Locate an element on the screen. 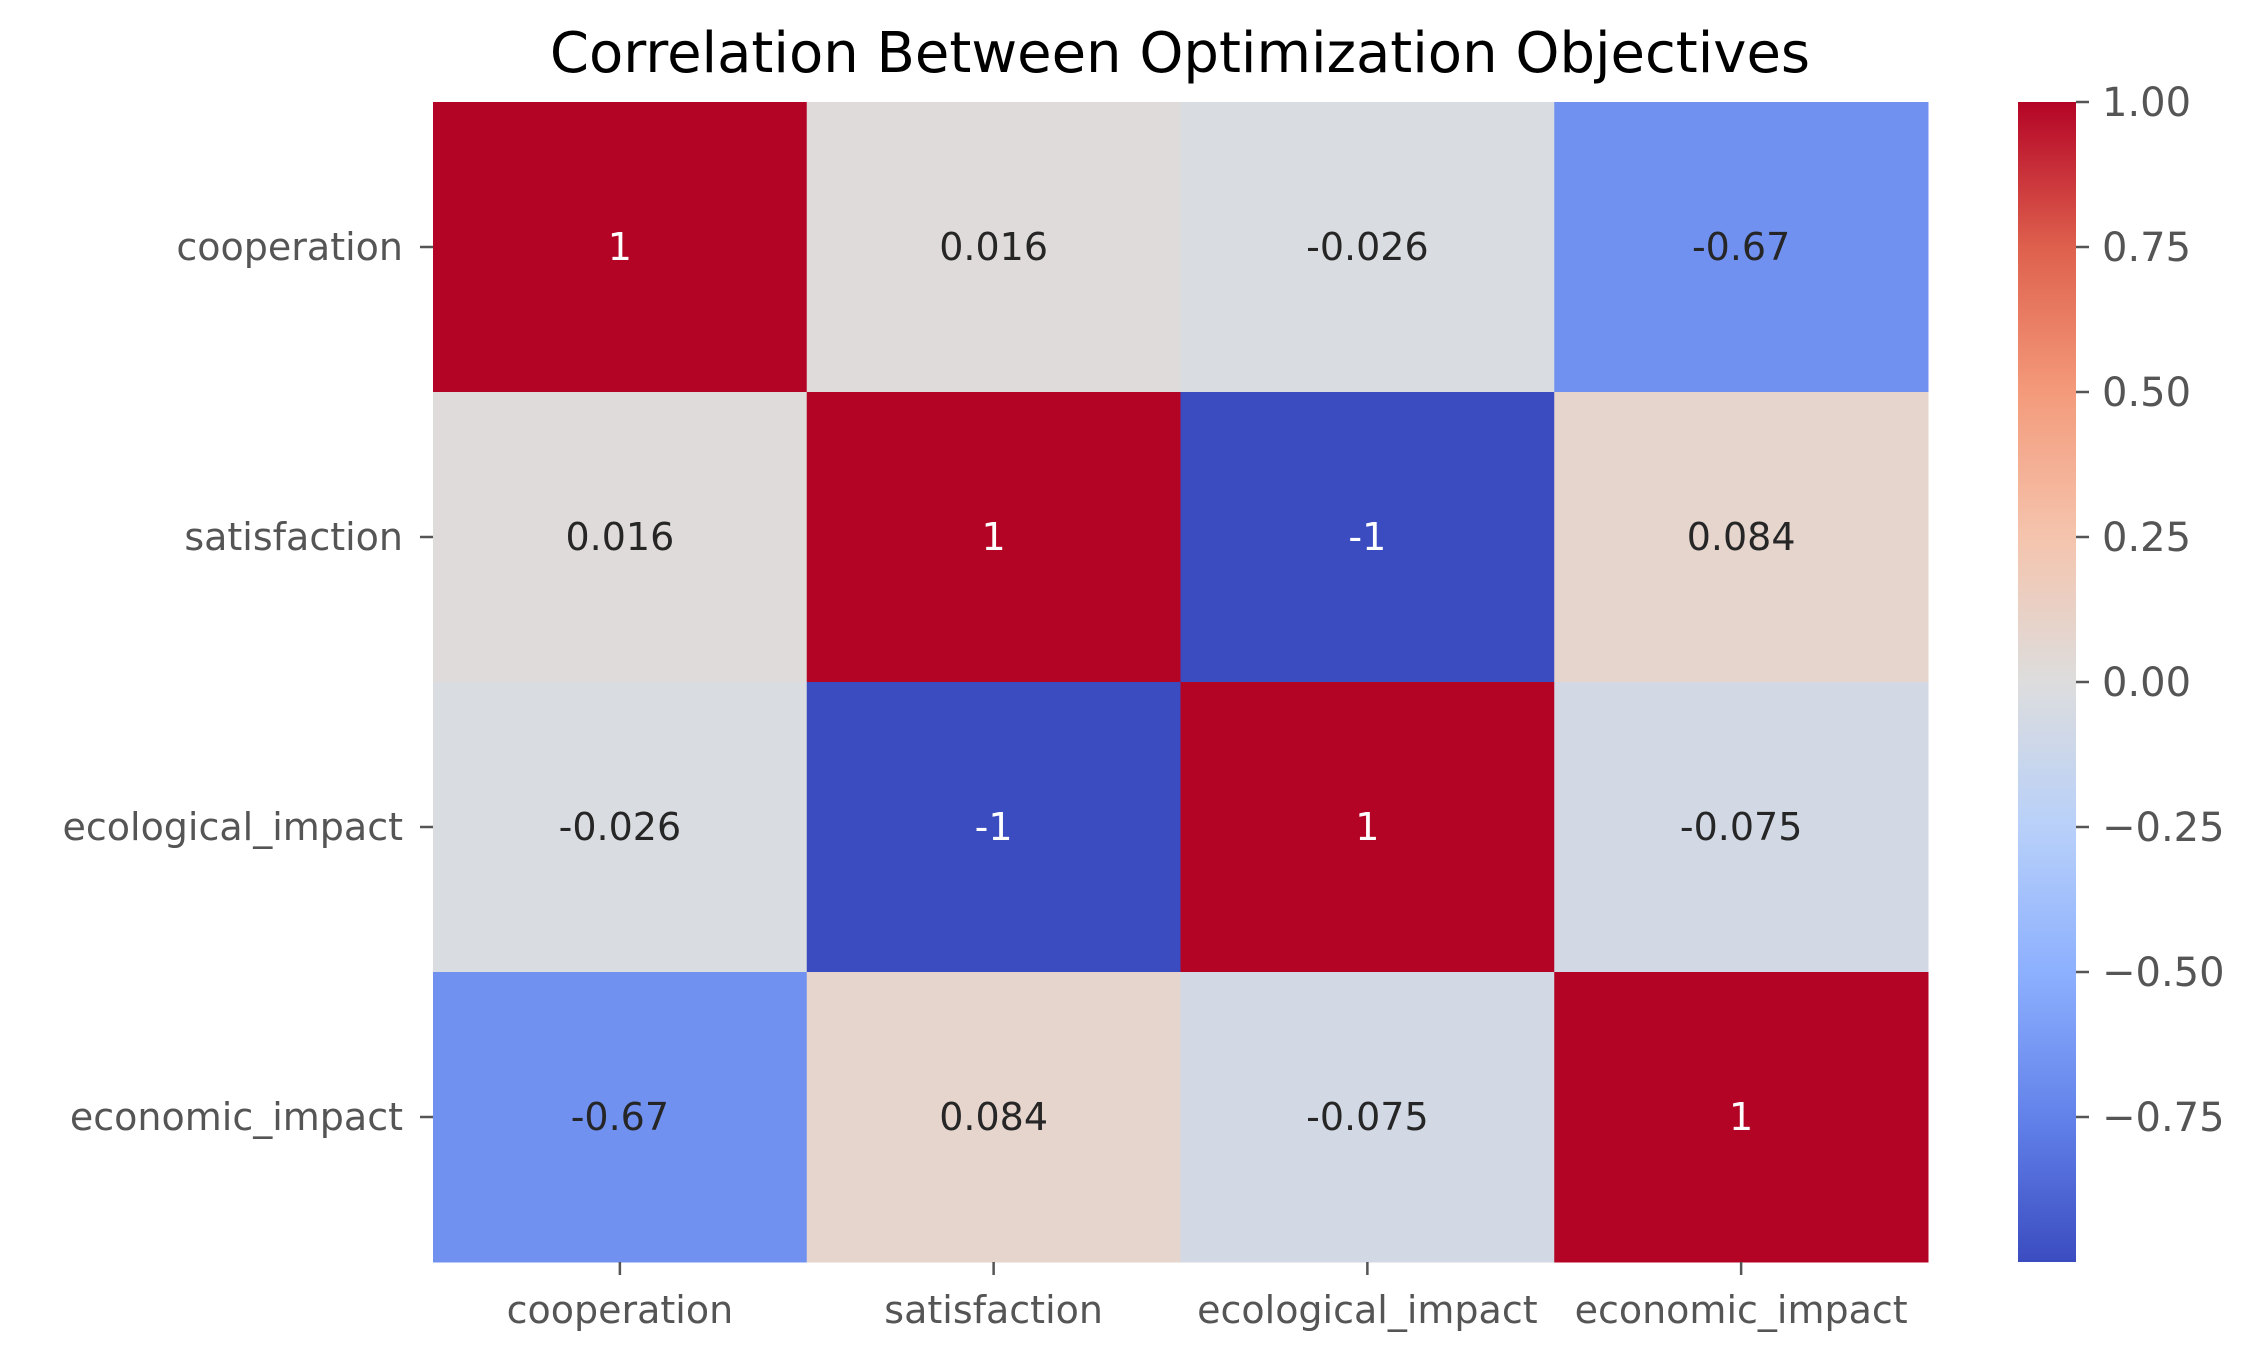 Image resolution: width=2257 pixels, height=1356 pixels. colorbar-tick-label: 0.50 is located at coordinates (2146, 393).